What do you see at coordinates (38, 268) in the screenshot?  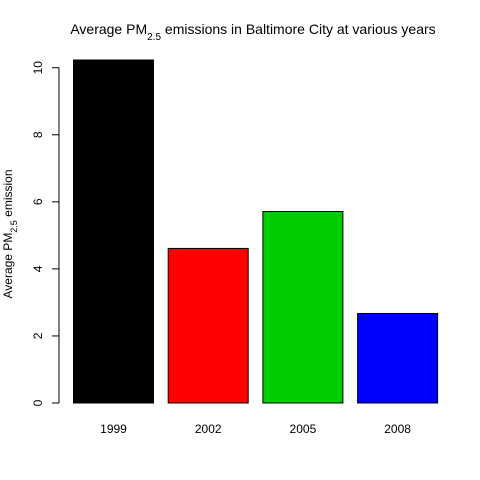 I see `y-tick-label-4: 4` at bounding box center [38, 268].